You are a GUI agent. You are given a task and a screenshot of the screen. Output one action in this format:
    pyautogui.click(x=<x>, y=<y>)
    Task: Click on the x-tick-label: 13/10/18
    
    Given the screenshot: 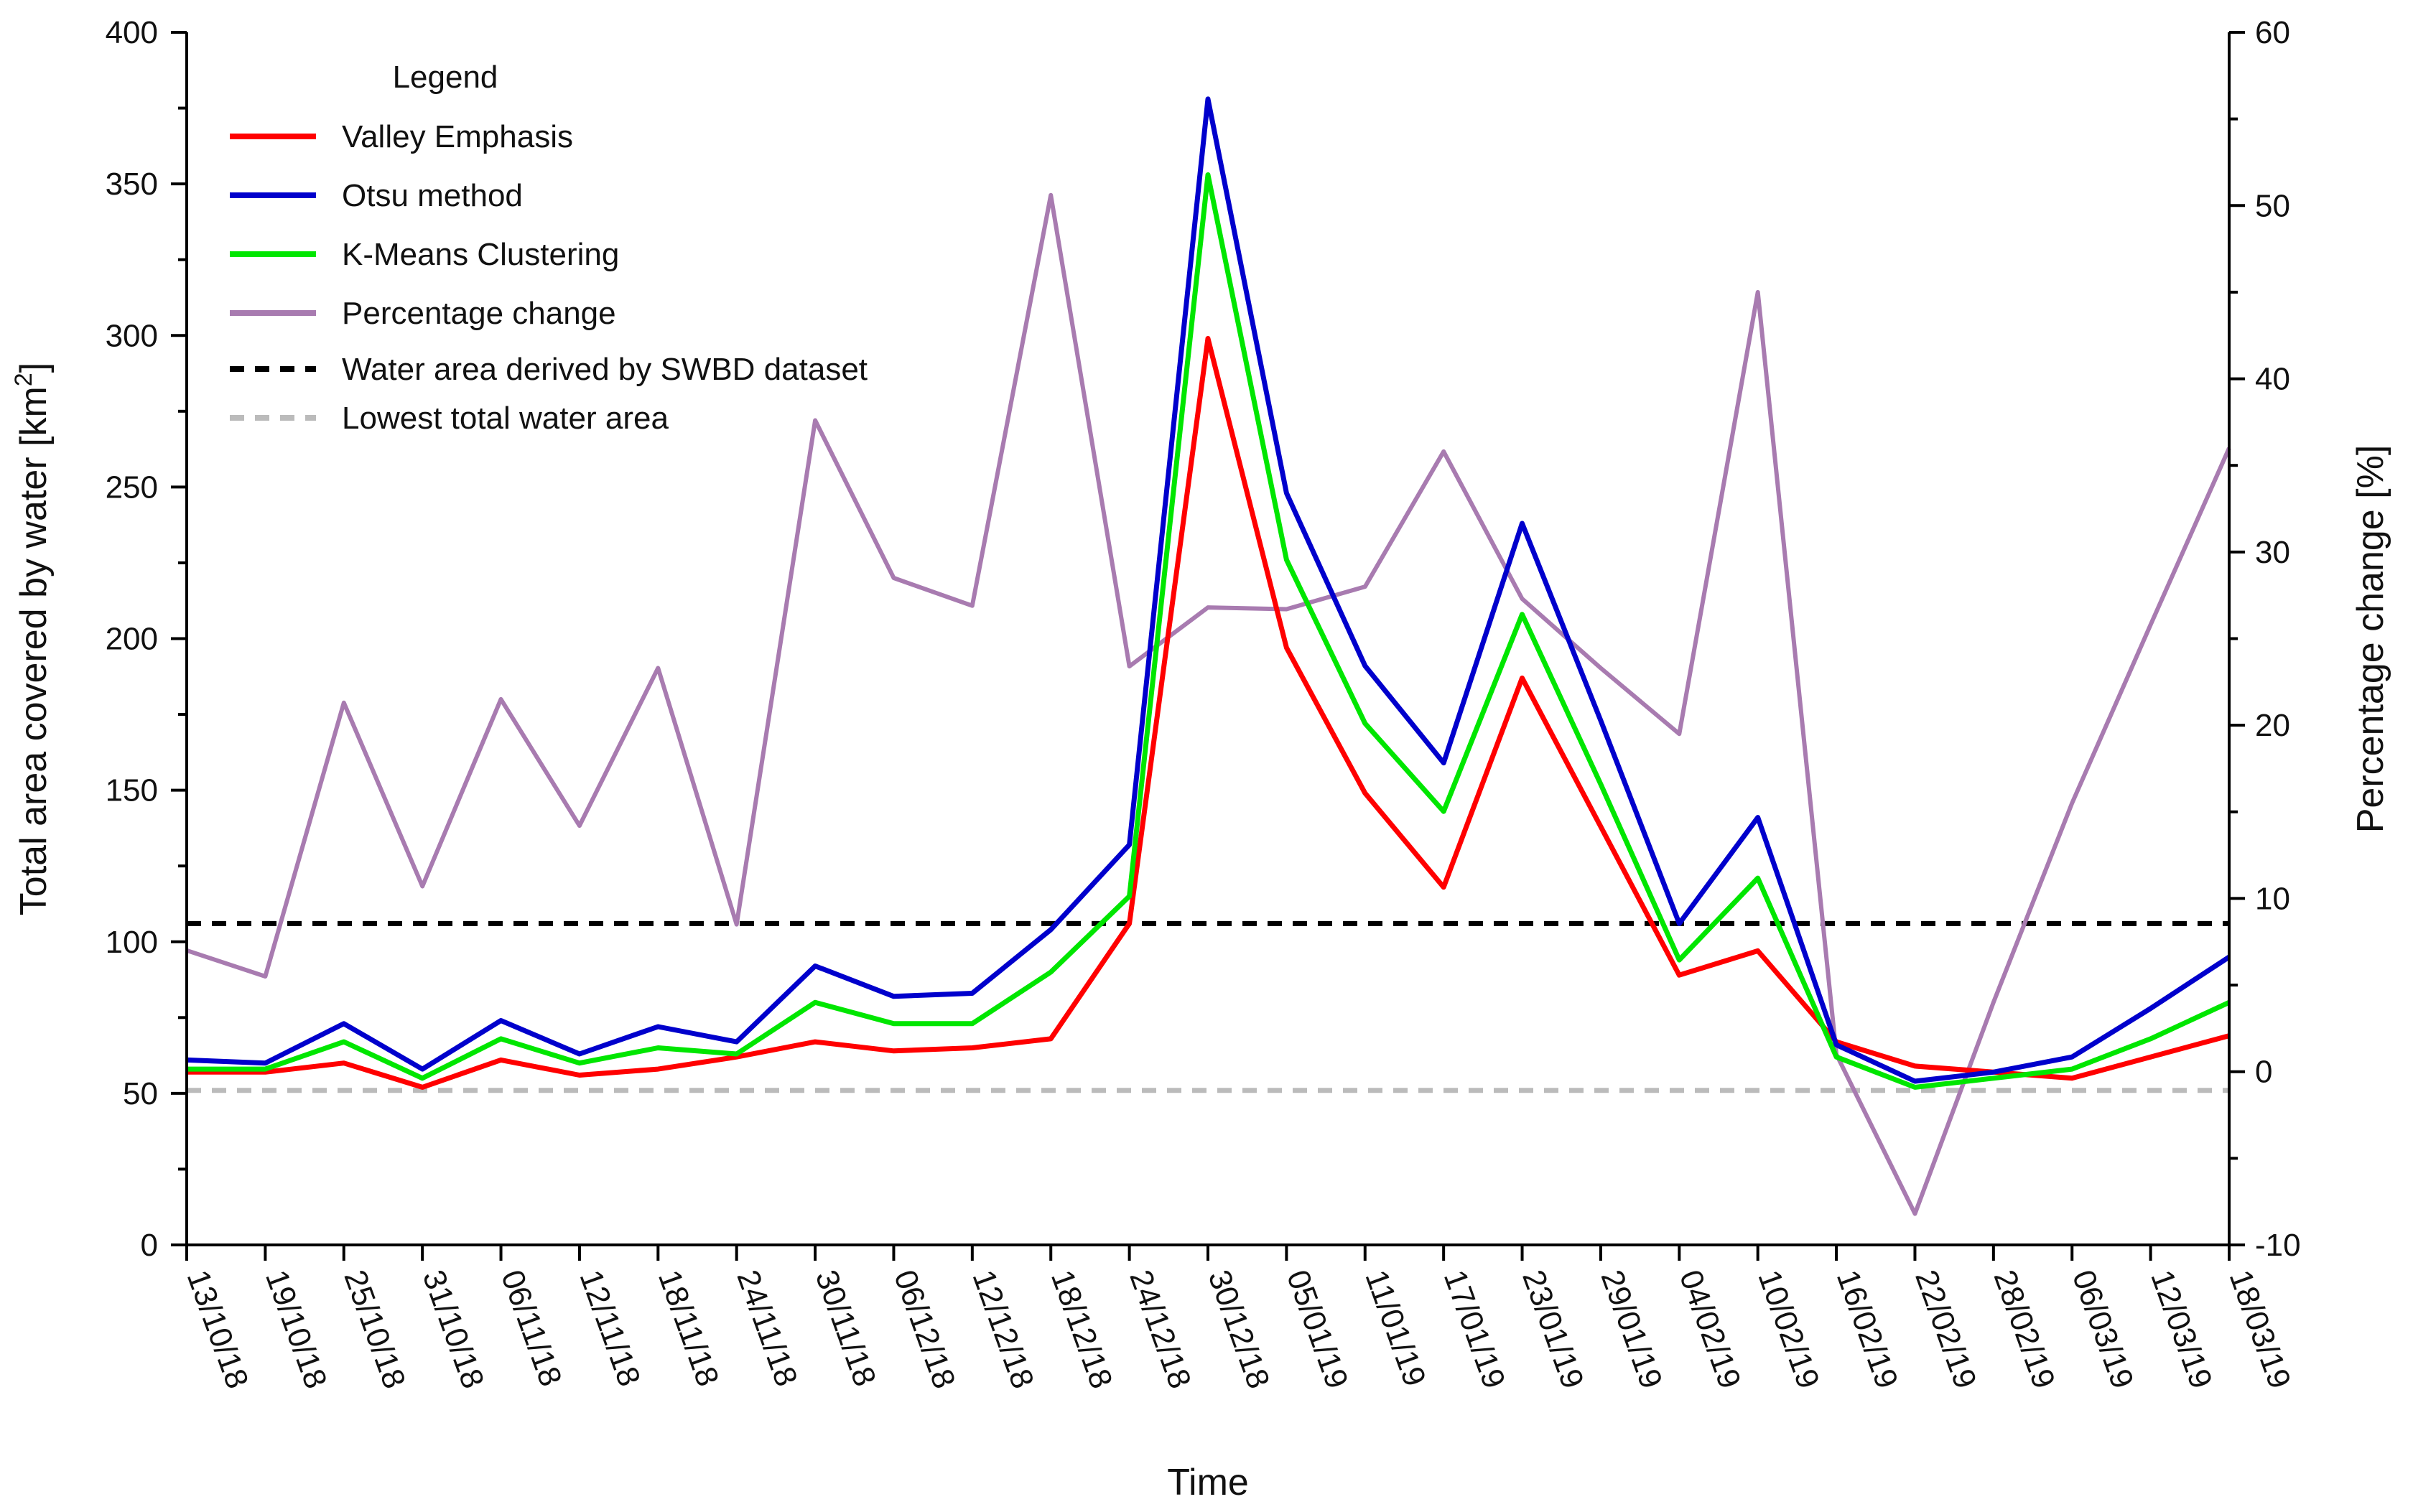 What is the action you would take?
    pyautogui.click(x=218, y=1330)
    